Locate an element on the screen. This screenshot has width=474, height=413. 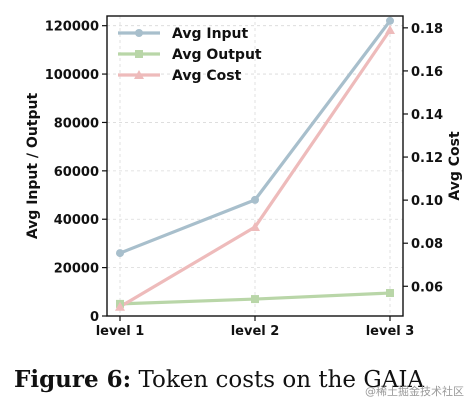
legend: Avg Input Avg Output Avg Cost is located at coordinates (190, 55).